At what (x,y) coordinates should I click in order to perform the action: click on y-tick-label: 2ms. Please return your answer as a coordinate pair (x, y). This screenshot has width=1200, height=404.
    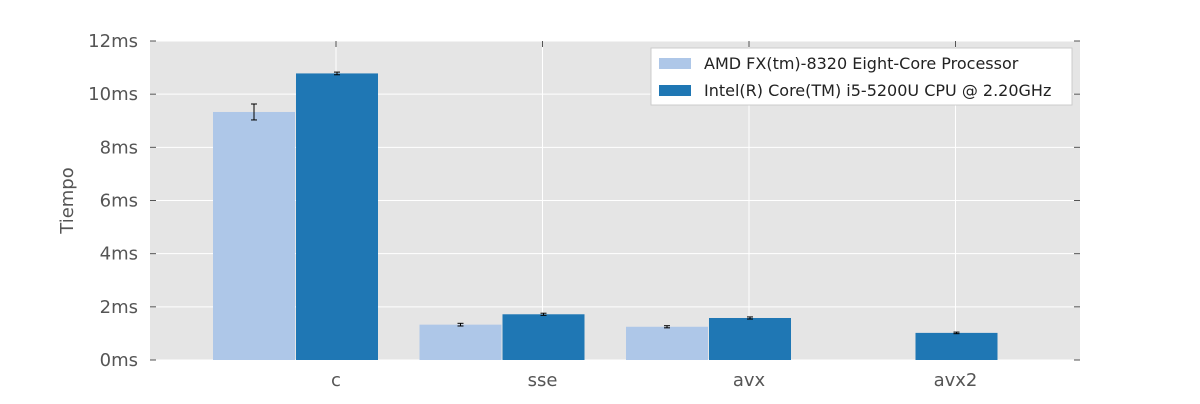
    Looking at the image, I should click on (119, 307).